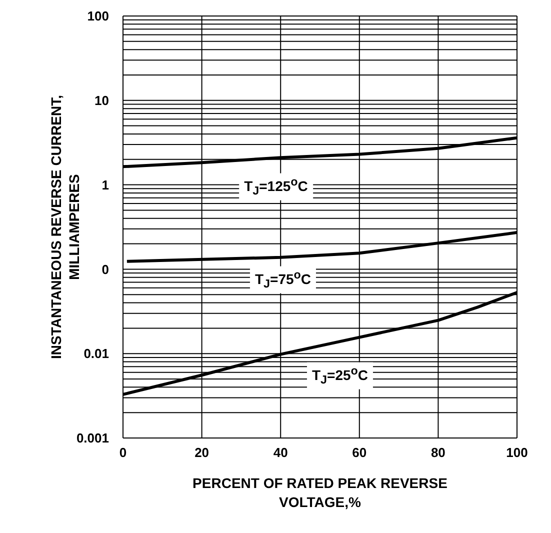 This screenshot has width=551, height=533. Describe the element at coordinates (276, 187) in the screenshot. I see `series-label: T$_{J}$=125$^{o}$C` at that location.